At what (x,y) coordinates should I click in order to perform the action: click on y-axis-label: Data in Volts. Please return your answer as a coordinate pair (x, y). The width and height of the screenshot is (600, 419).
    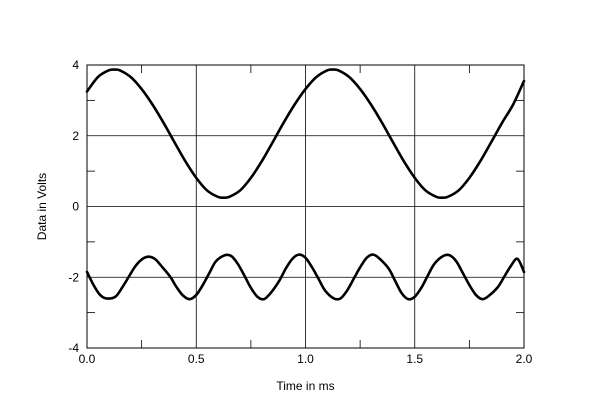
    Looking at the image, I should click on (42, 206).